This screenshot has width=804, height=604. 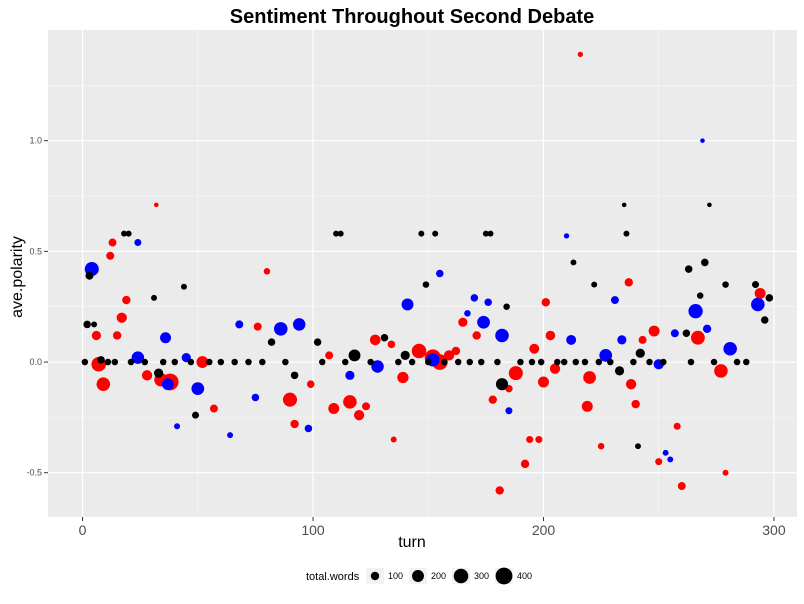 I want to click on x-tick-label: 100, so click(x=313, y=530).